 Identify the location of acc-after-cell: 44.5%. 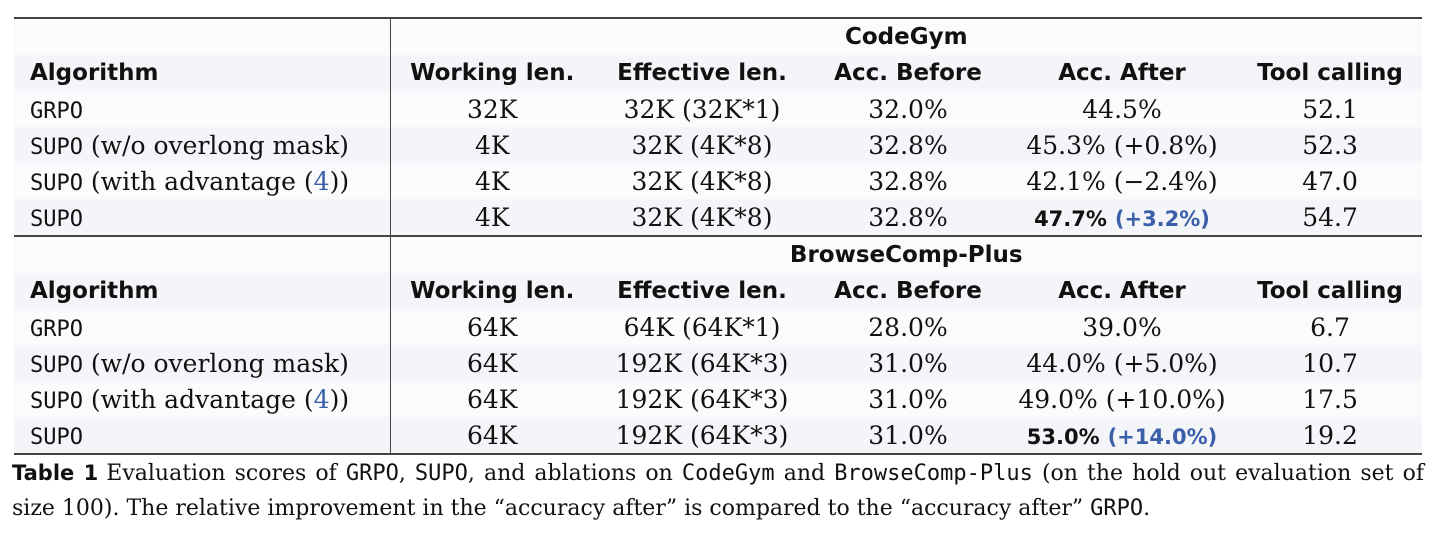
(1122, 109).